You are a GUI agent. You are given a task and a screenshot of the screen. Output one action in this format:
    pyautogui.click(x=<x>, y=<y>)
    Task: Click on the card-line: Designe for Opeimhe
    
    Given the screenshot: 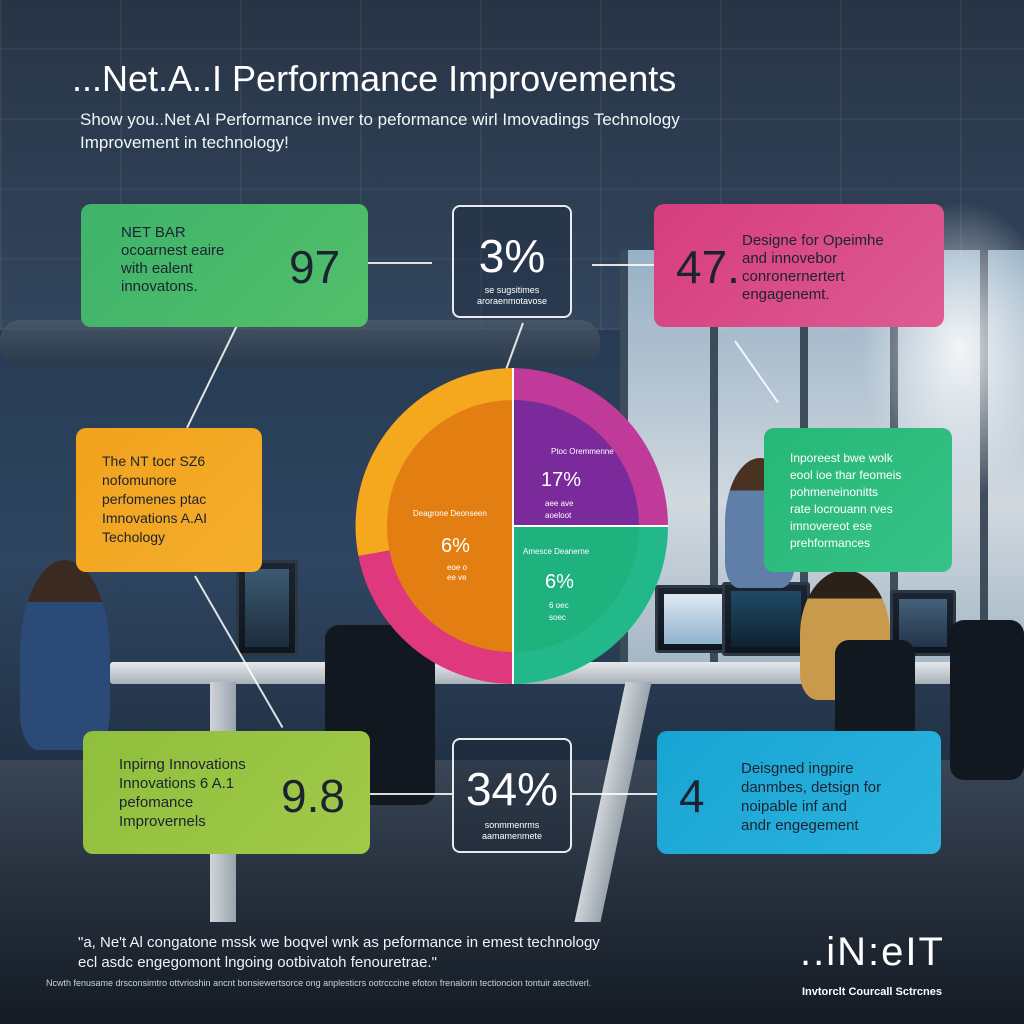 What is the action you would take?
    pyautogui.click(x=813, y=240)
    